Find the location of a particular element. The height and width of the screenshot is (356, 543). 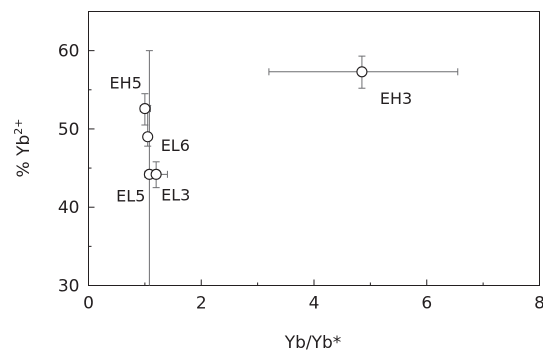

point-label-eh3: EH3 is located at coordinates (396, 98).